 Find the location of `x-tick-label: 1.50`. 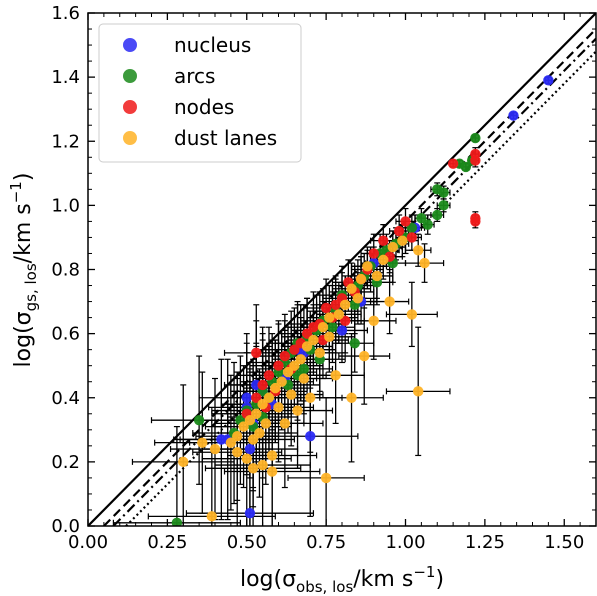

x-tick-label: 1.50 is located at coordinates (564, 542).